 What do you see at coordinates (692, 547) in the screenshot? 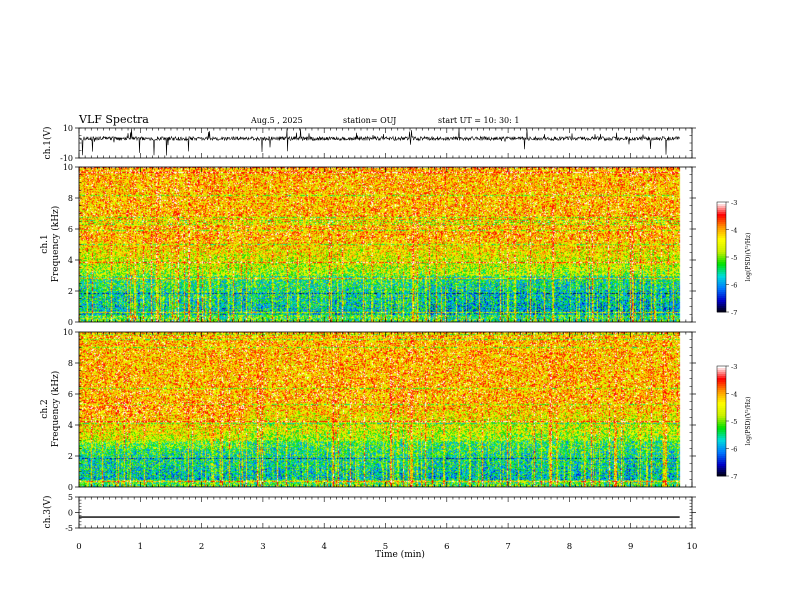
I see `time-tick-label: 10` at bounding box center [692, 547].